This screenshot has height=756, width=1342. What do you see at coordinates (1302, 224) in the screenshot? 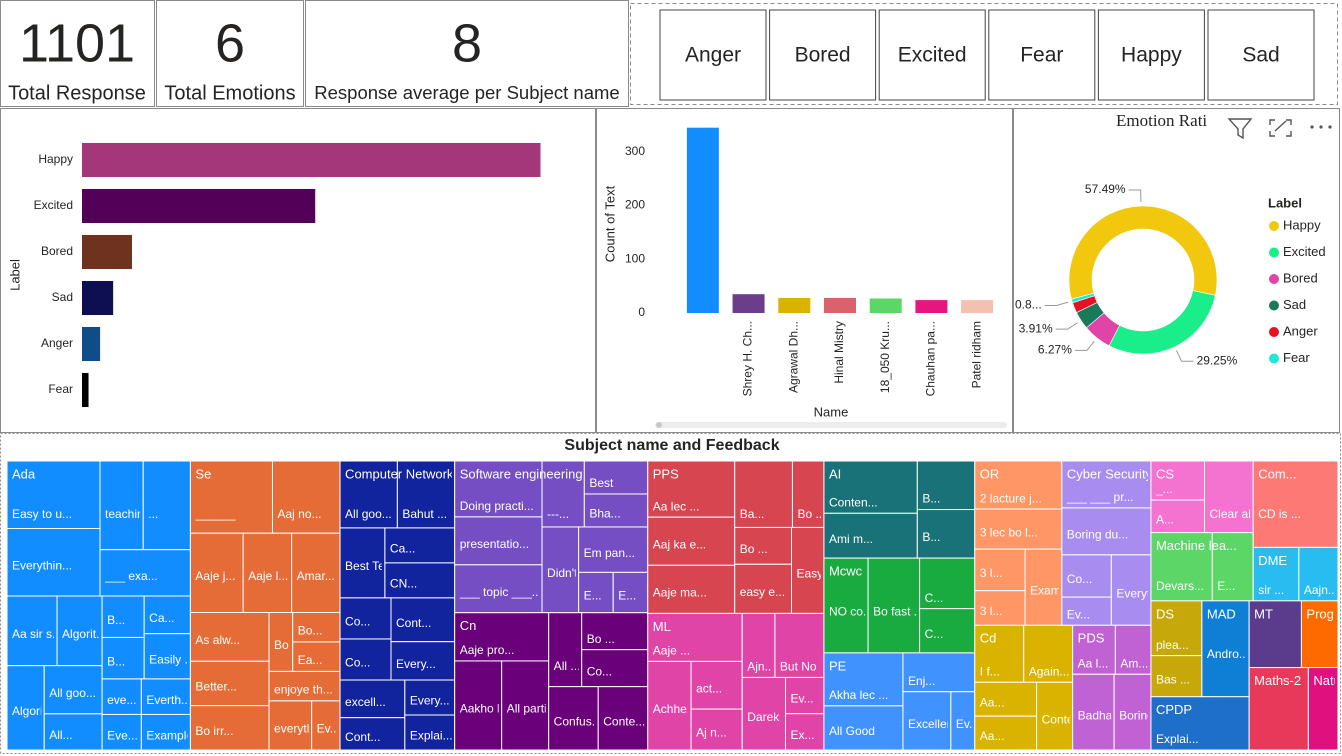
I see `legend-label: Happy` at bounding box center [1302, 224].